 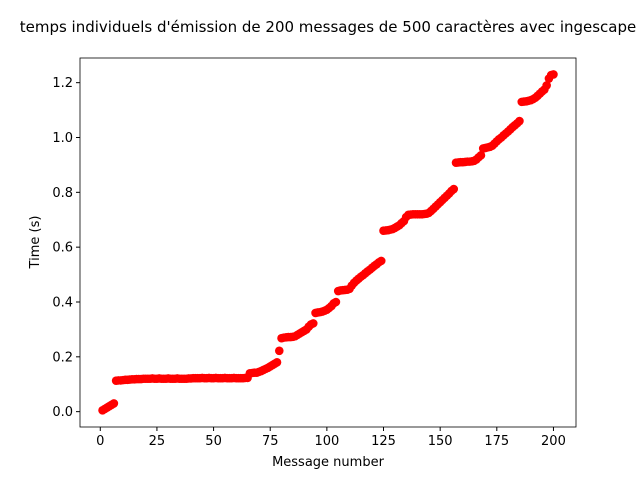 What do you see at coordinates (62, 412) in the screenshot?
I see `y-tick-label: 0.0` at bounding box center [62, 412].